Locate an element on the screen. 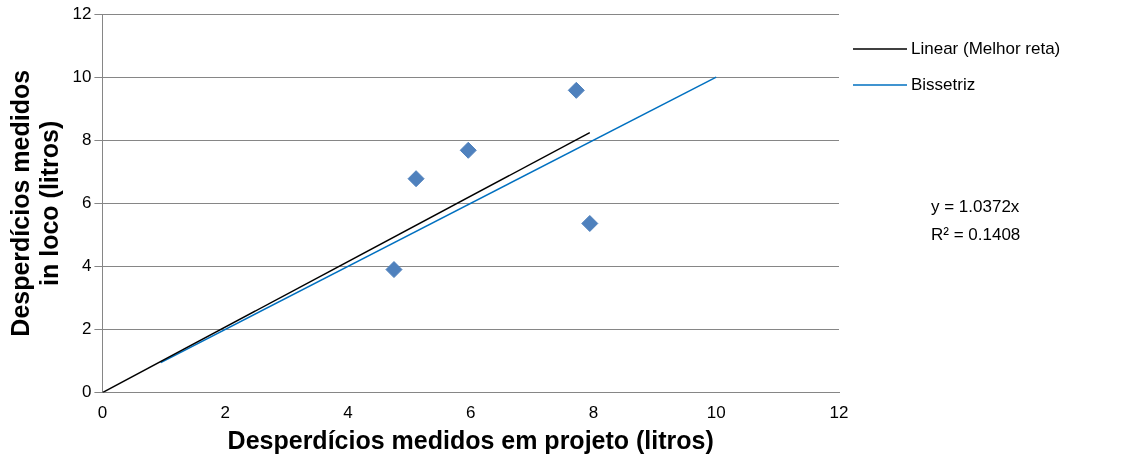 The image size is (1129, 457). legend-label: Linear (Melhor reta) is located at coordinates (986, 48).